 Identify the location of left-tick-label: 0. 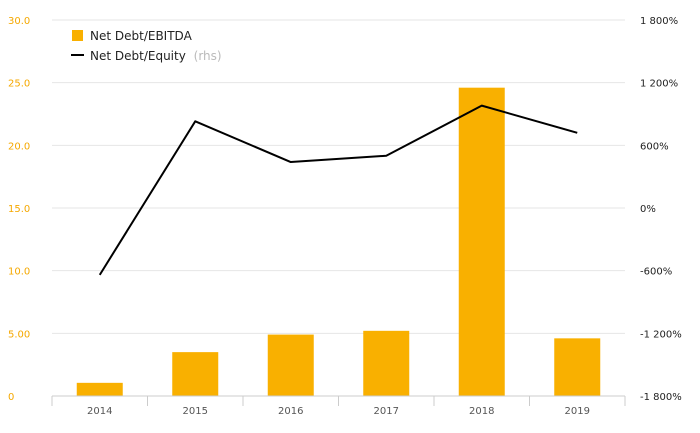
(11, 397).